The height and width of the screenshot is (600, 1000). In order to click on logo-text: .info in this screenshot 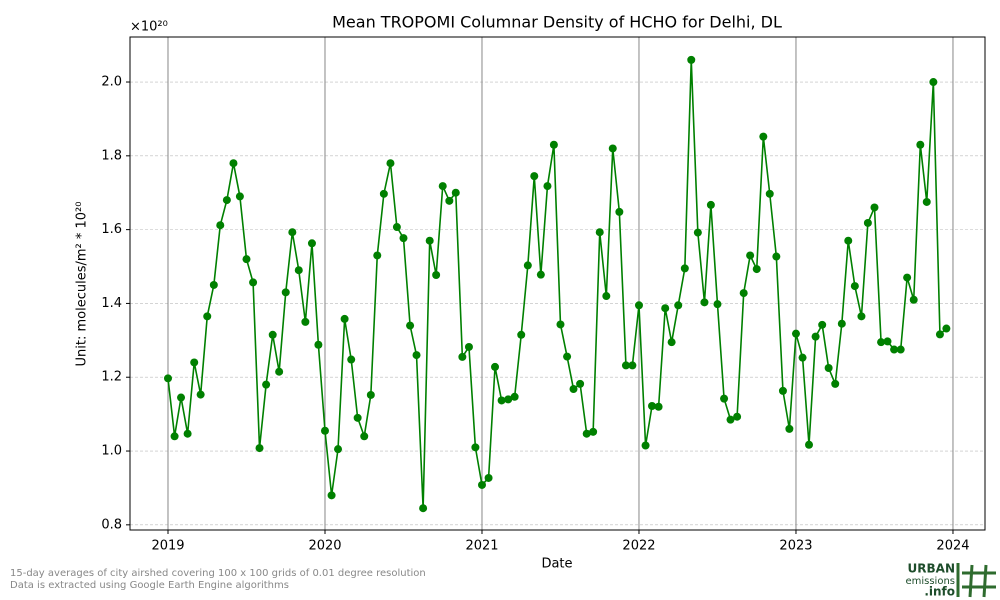, I will do `click(939, 592)`.